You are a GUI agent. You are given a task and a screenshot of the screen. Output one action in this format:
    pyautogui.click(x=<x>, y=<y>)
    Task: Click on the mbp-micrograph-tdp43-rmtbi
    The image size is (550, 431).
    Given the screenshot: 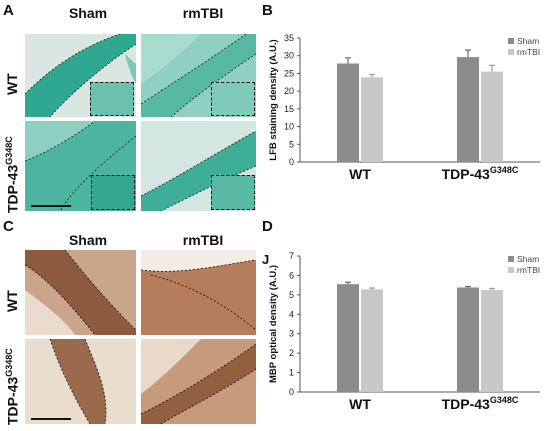 What is the action you would take?
    pyautogui.click(x=198, y=381)
    